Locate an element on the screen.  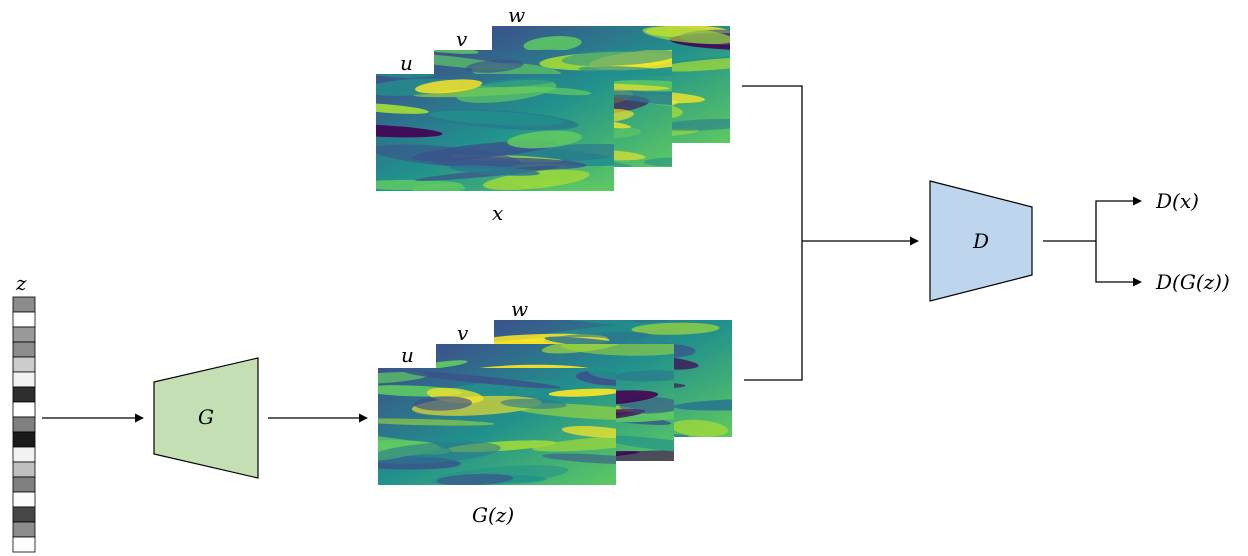
generator-block is located at coordinates (206, 418).